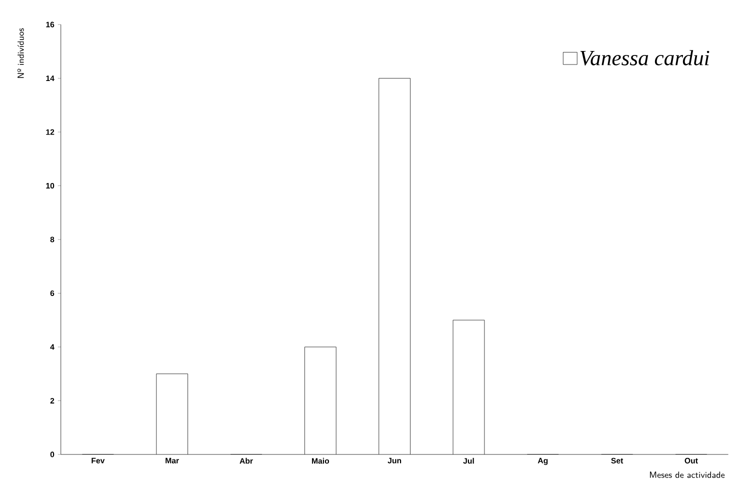  I want to click on y-axis-title: Nº indivíduos, so click(20, 53).